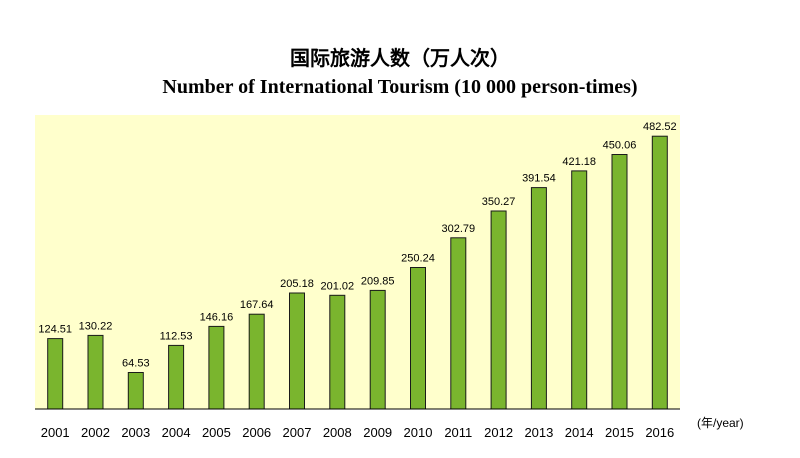 The width and height of the screenshot is (800, 458). Describe the element at coordinates (720, 423) in the screenshot. I see `x-axis-label: (年/year)` at that location.